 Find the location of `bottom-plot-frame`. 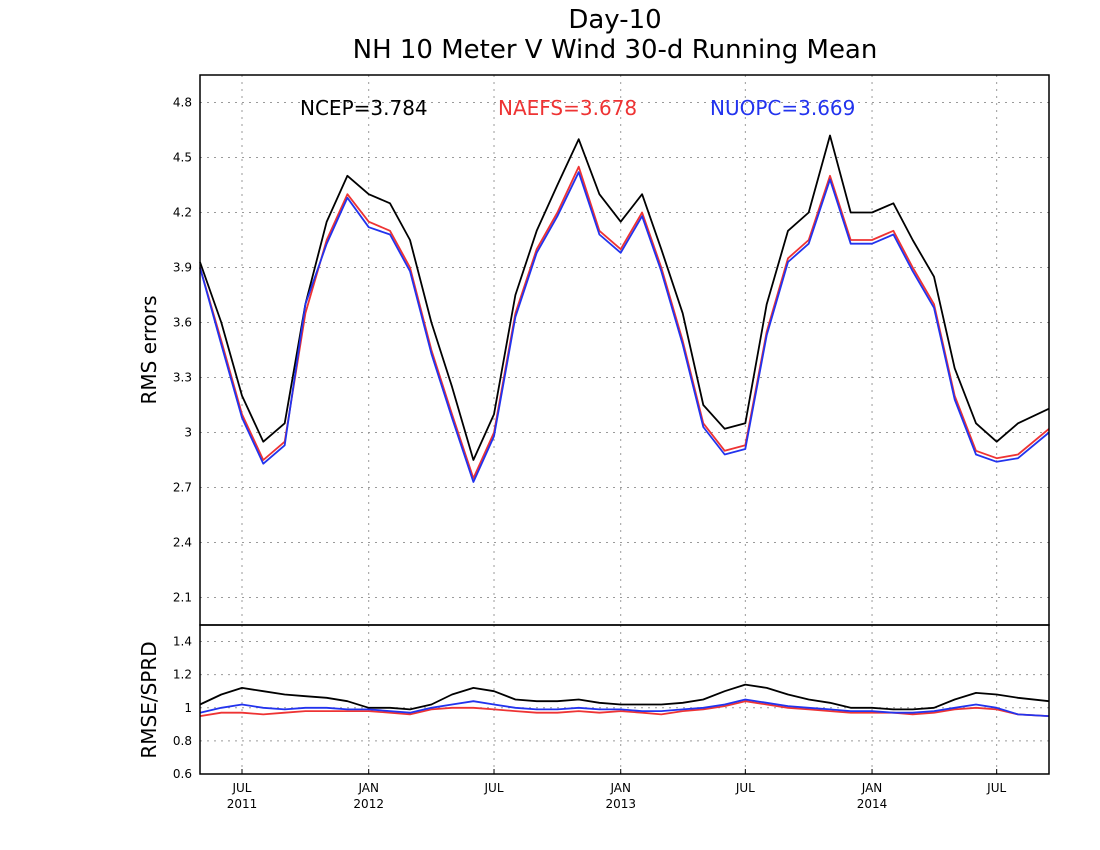

bottom-plot-frame is located at coordinates (624, 699).